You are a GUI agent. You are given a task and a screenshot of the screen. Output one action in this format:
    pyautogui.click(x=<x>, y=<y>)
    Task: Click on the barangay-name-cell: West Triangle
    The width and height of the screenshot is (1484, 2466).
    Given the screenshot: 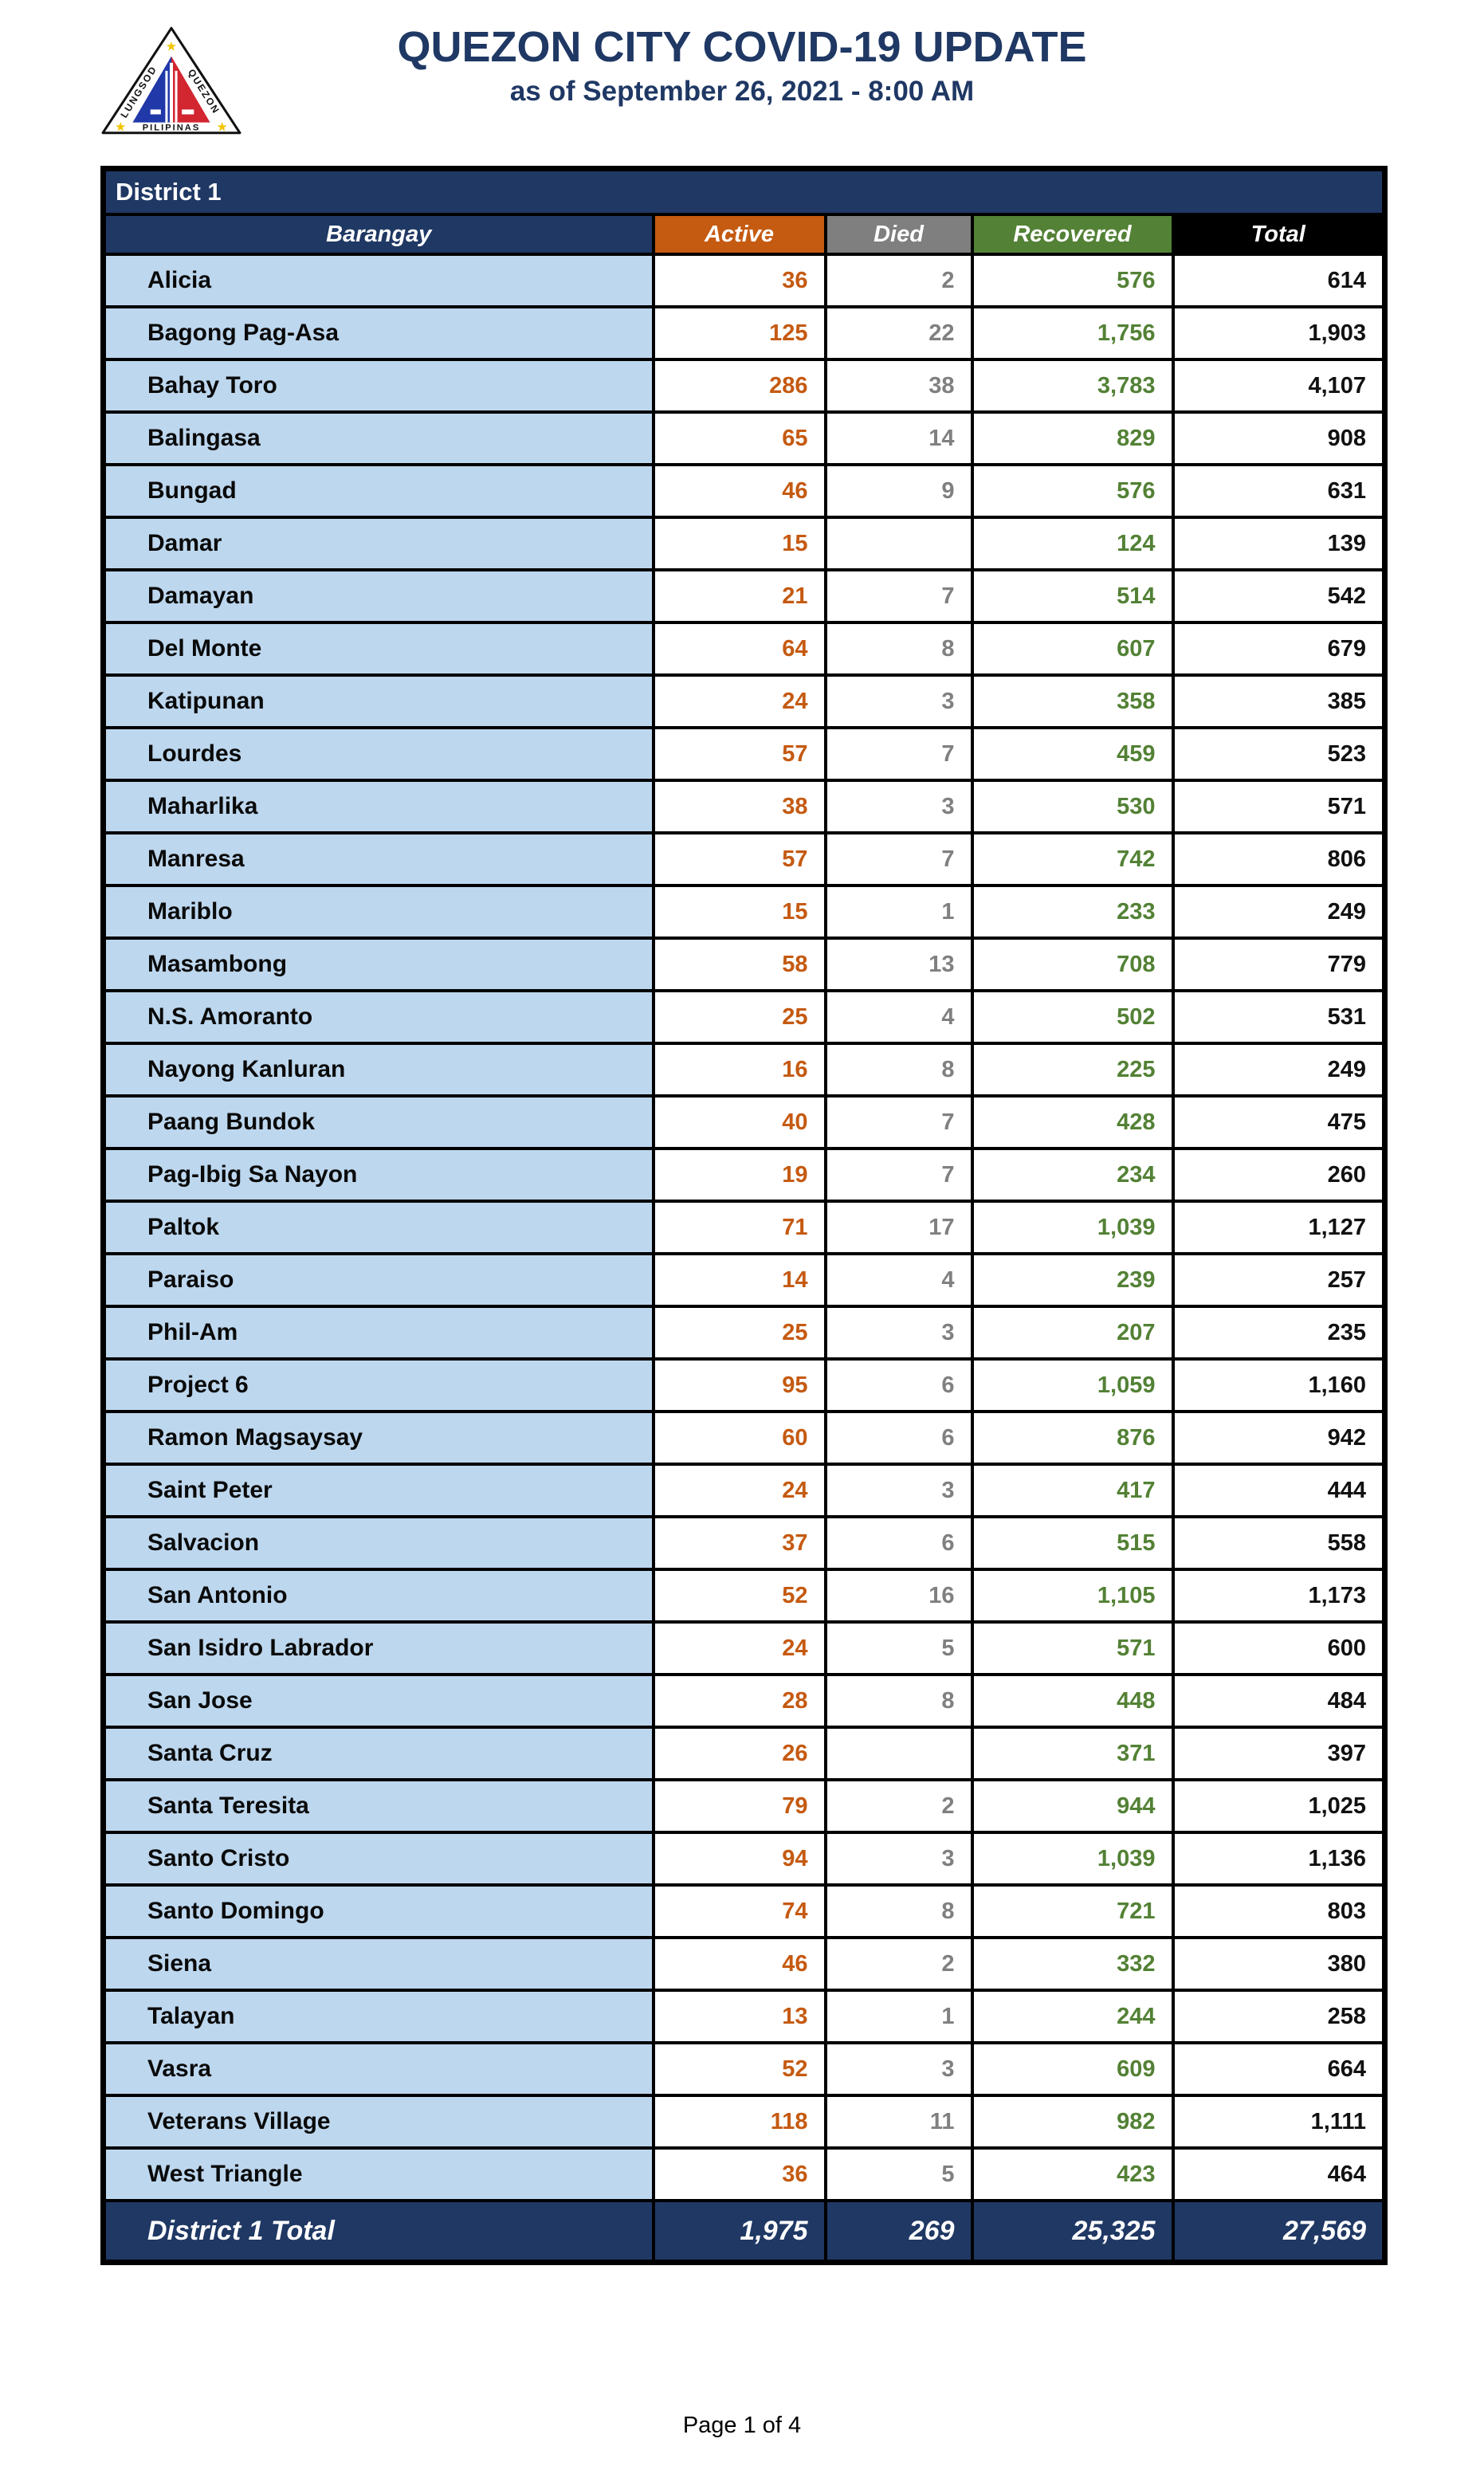 What is the action you would take?
    pyautogui.click(x=378, y=2174)
    